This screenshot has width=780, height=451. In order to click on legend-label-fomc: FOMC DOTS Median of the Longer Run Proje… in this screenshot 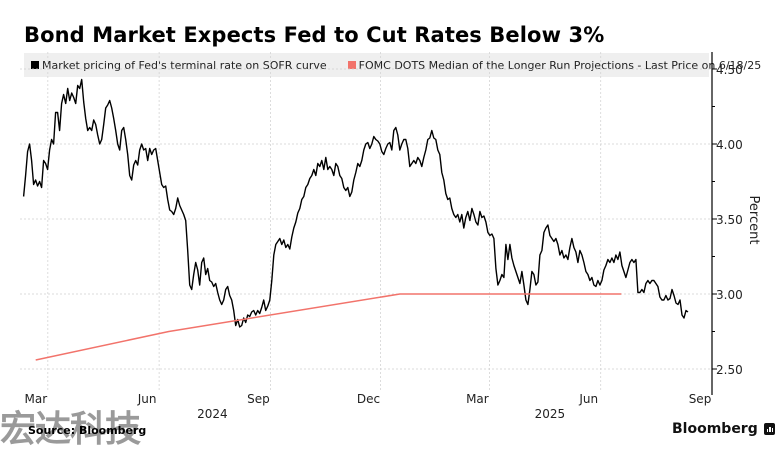, I will do `click(560, 65)`.